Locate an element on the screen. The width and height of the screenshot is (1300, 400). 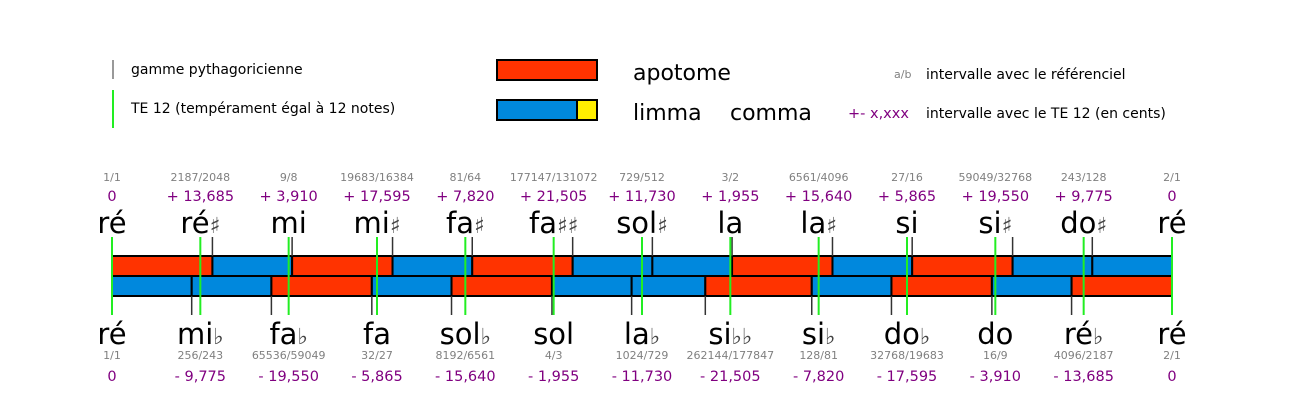
note-name: si♭♭ is located at coordinates (730, 334).